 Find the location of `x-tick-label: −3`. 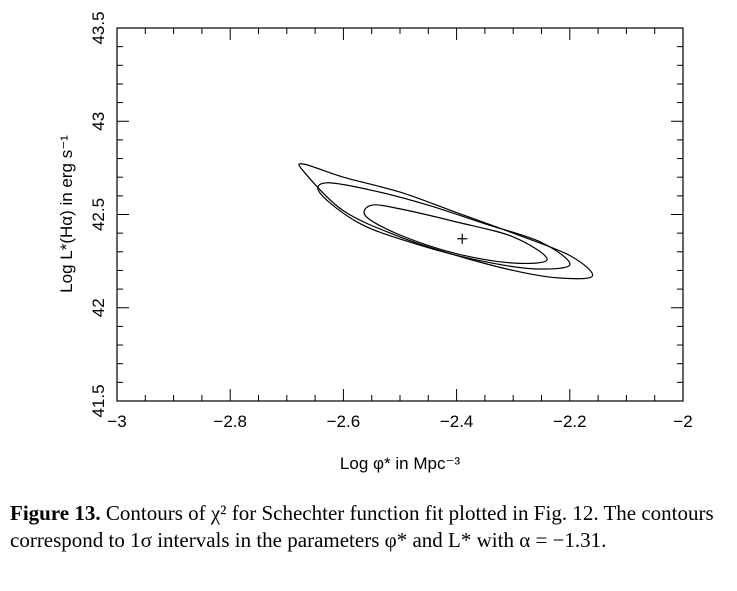

x-tick-label: −3 is located at coordinates (116, 421).